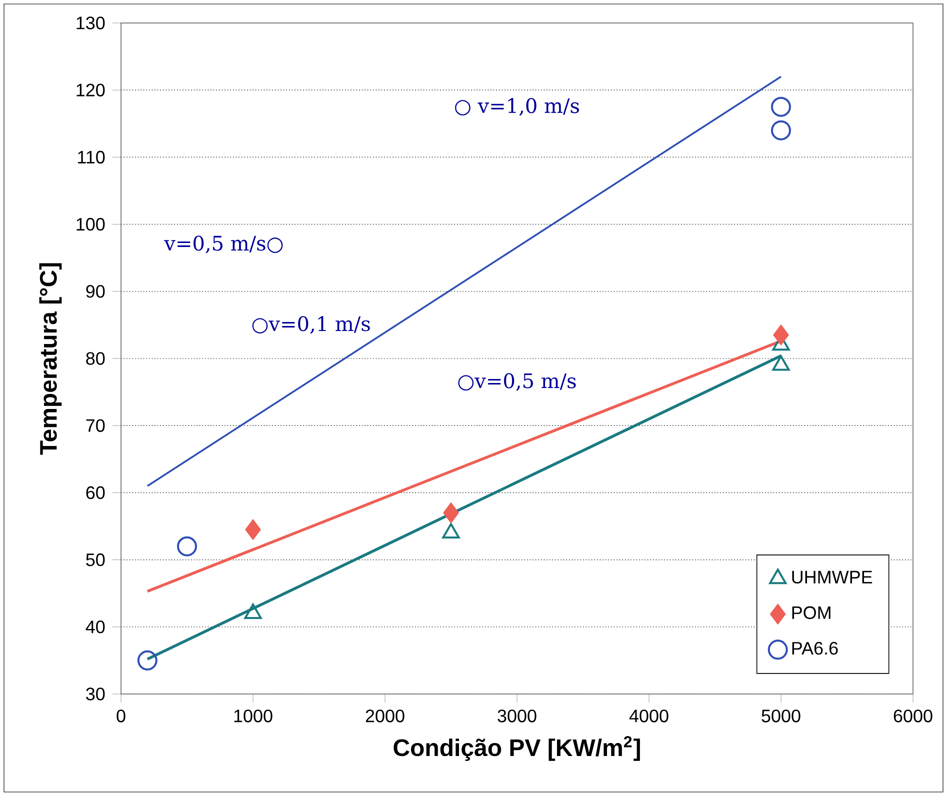 The height and width of the screenshot is (796, 947). Describe the element at coordinates (517, 716) in the screenshot. I see `x-tick-label: 3000` at that location.